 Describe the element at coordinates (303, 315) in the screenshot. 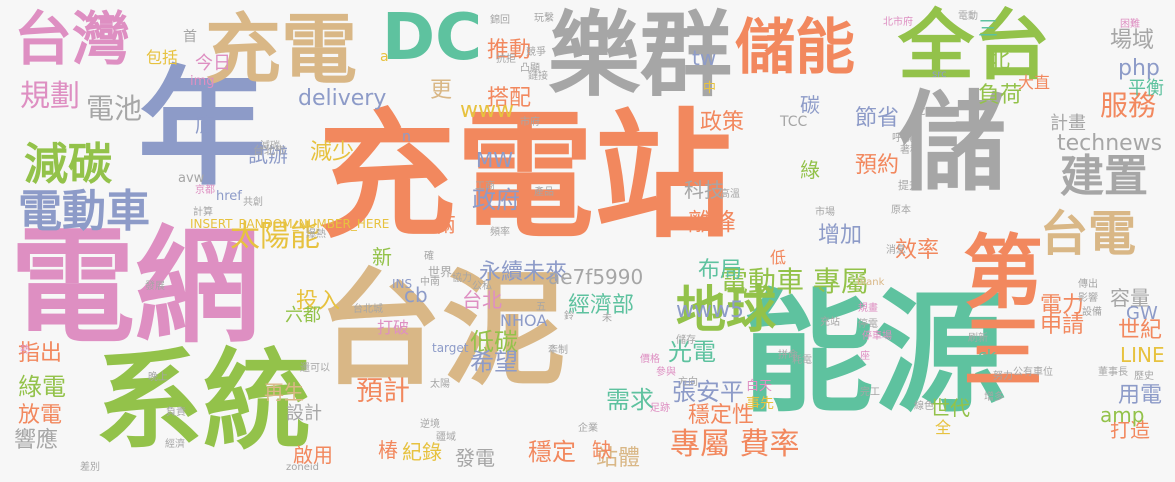

I see `cloud-word: 六都` at that location.